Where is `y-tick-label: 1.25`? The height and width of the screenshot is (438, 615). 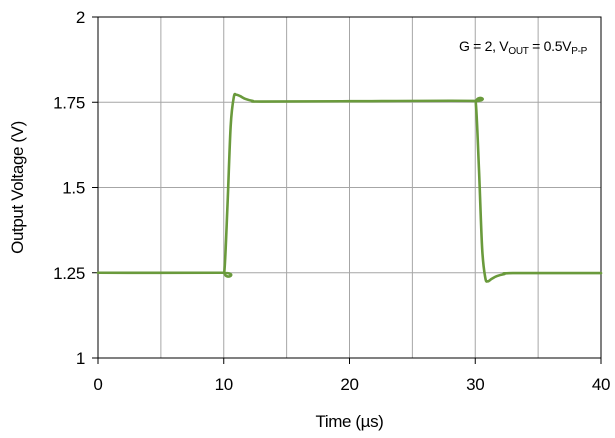 y-tick-label: 1.25 is located at coordinates (69, 273).